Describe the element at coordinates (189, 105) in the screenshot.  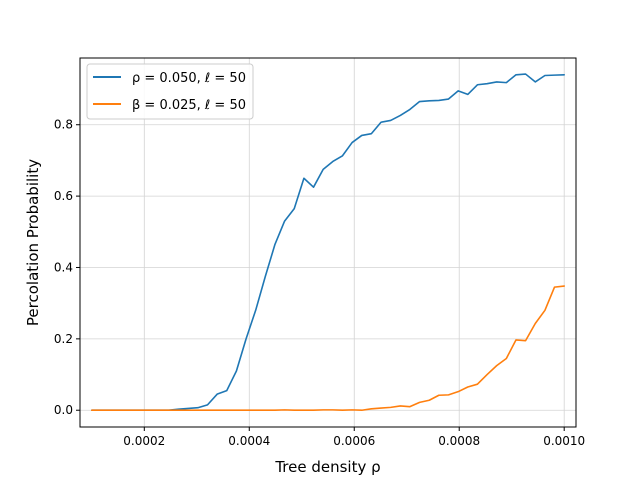
I see `legend-label-series-2: β = 0.025, ℓ = 50` at that location.